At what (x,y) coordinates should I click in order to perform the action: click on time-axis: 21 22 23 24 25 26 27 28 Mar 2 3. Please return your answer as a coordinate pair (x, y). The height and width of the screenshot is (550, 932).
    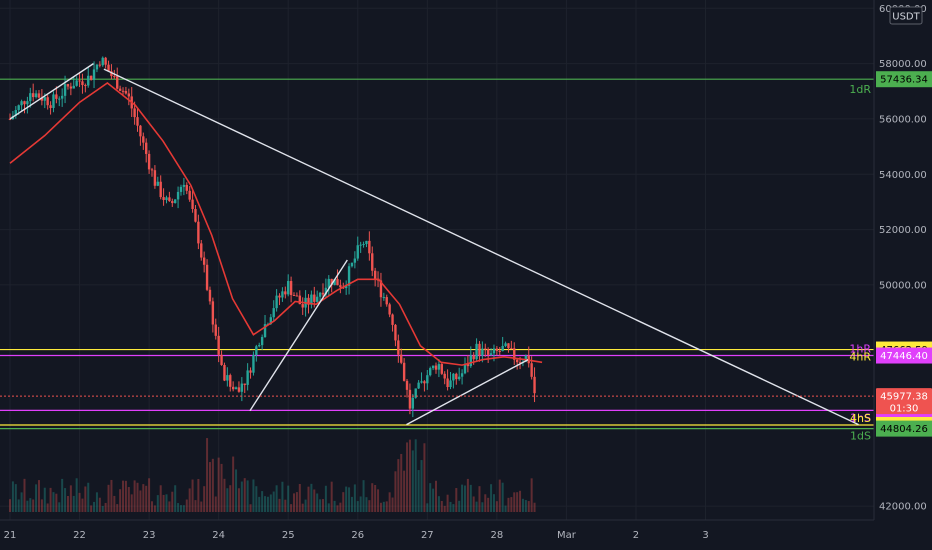
    Looking at the image, I should click on (466, 534).